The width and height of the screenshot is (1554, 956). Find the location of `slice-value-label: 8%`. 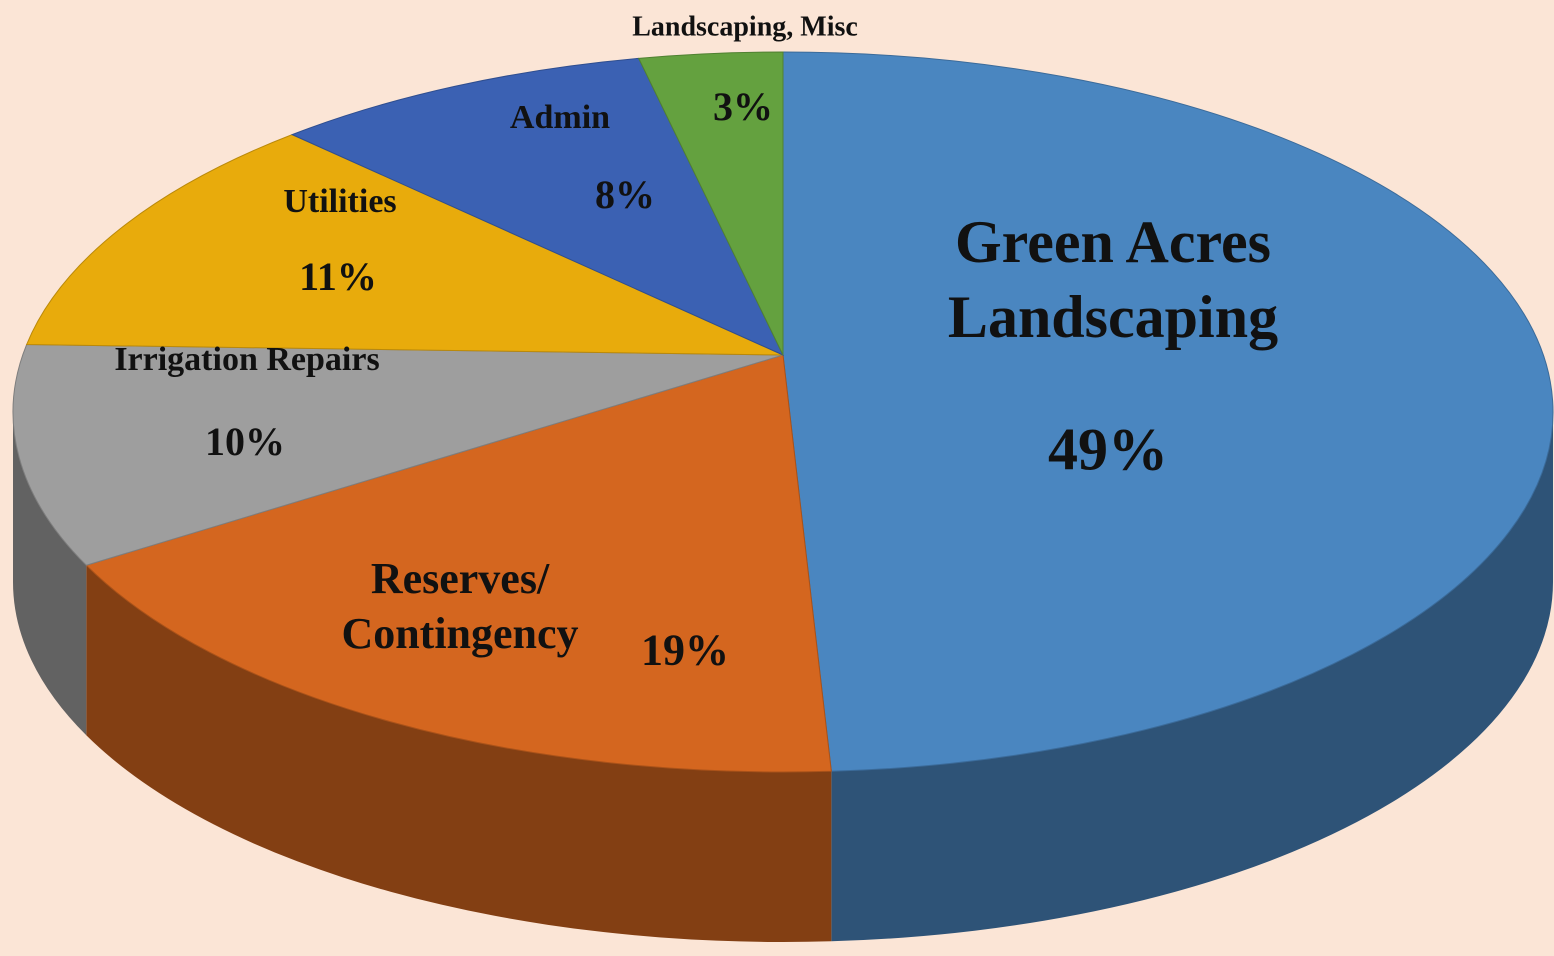

slice-value-label: 8% is located at coordinates (625, 194).